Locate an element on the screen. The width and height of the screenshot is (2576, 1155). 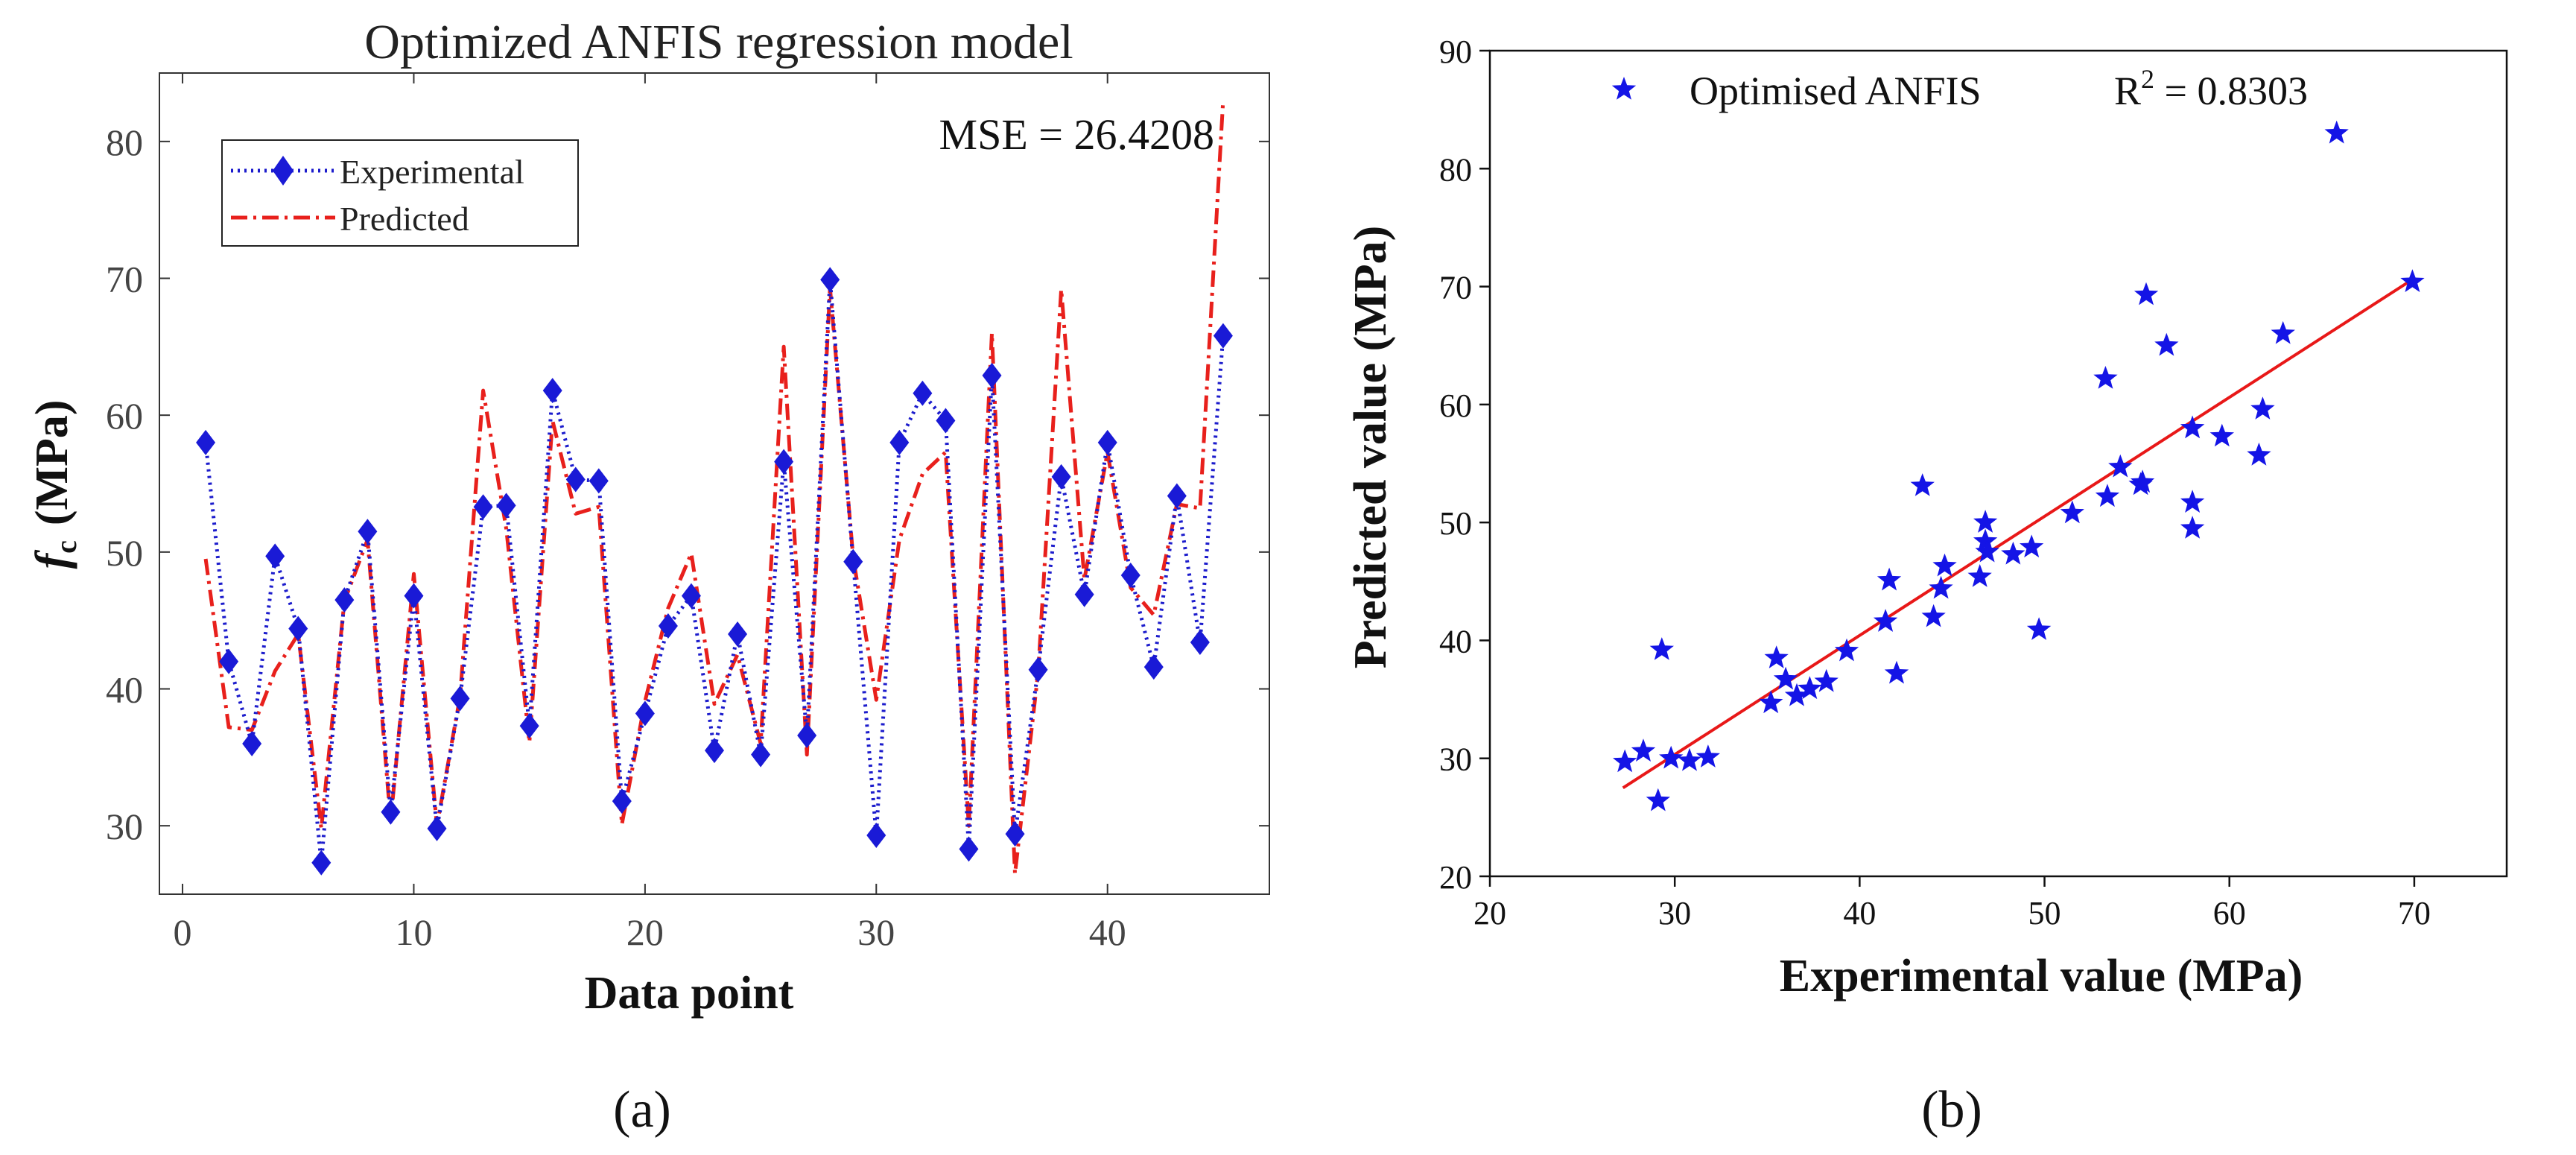
r2-annotation: R2 = 0.8303 is located at coordinates (2211, 88).